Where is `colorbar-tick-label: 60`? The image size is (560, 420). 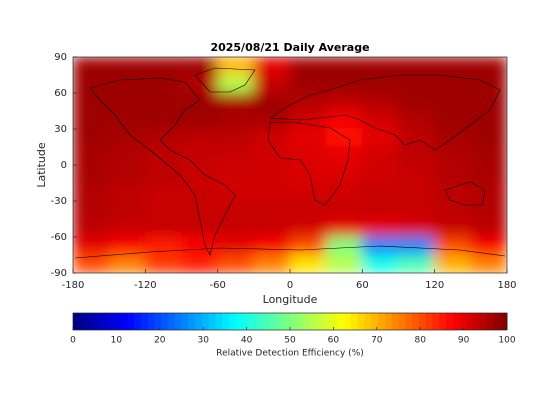
colorbar-tick-label: 60 is located at coordinates (334, 341).